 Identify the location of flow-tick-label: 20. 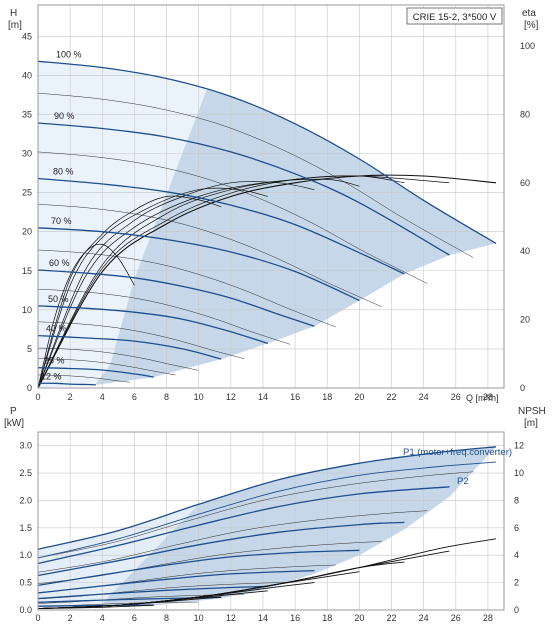
(359, 397).